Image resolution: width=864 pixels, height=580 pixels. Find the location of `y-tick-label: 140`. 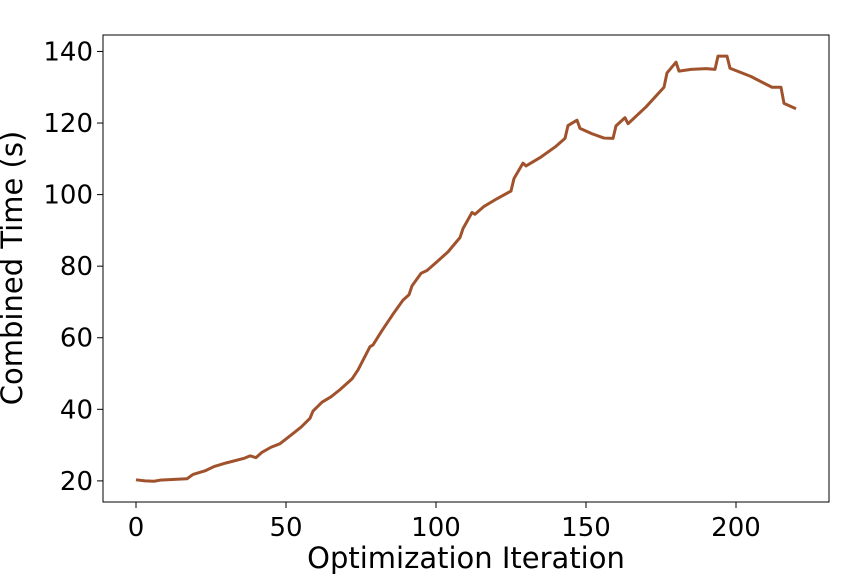

y-tick-label: 140 is located at coordinates (68, 52).